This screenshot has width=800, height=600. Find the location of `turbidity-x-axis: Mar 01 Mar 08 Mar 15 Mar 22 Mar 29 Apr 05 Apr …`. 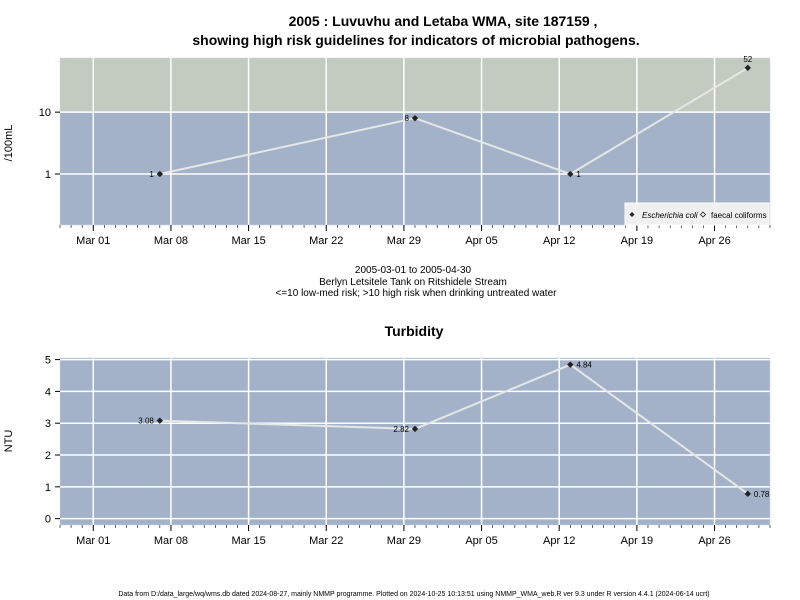

turbidity-x-axis: Mar 01 Mar 08 Mar 15 Mar 22 Mar 29 Apr 05 Apr … is located at coordinates (415, 536).